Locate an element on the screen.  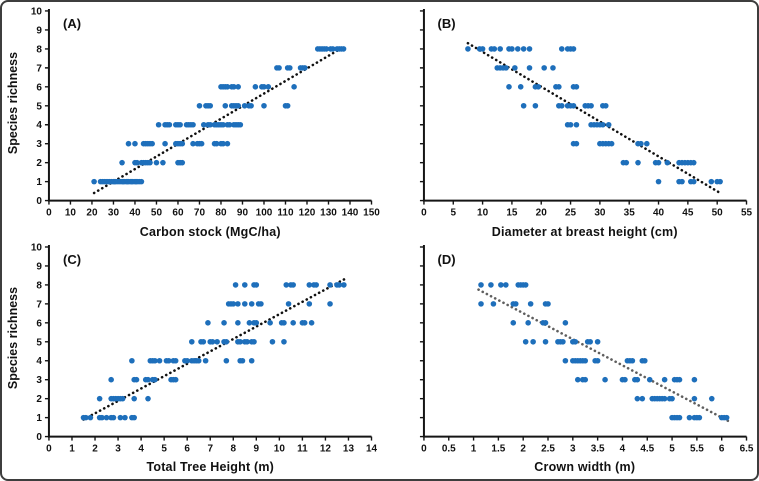
x-tick-label: 6 is located at coordinates (187, 448).